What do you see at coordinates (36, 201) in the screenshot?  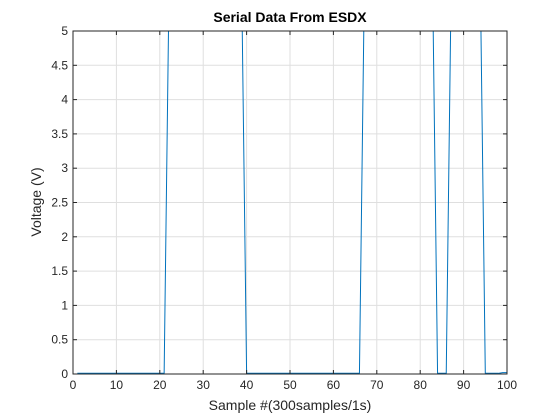 I see `y-axis-label: Voltage (V)` at bounding box center [36, 201].